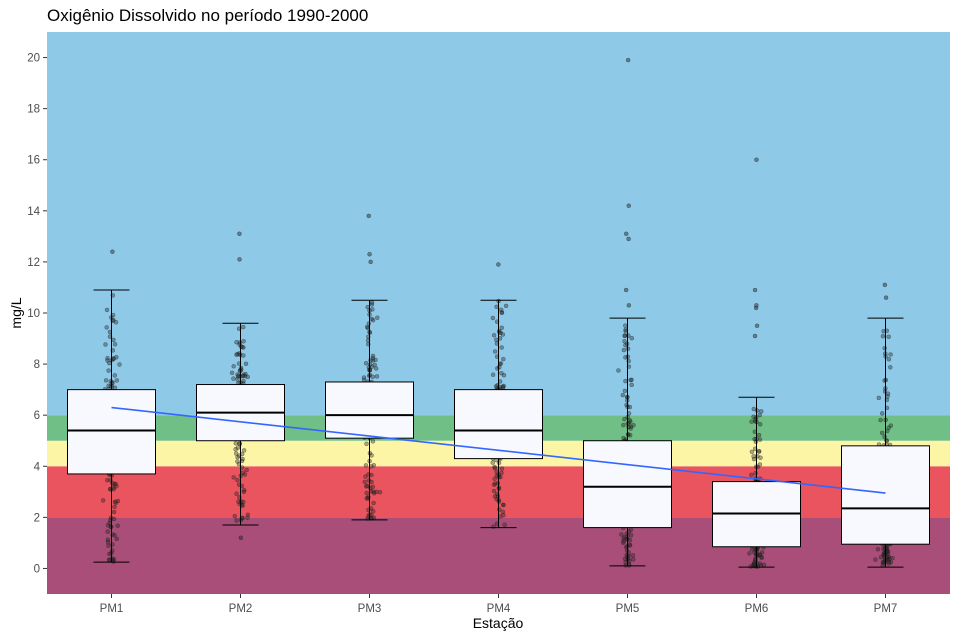 The image size is (960, 639). I want to click on x-tick-label: PM7, so click(886, 609).